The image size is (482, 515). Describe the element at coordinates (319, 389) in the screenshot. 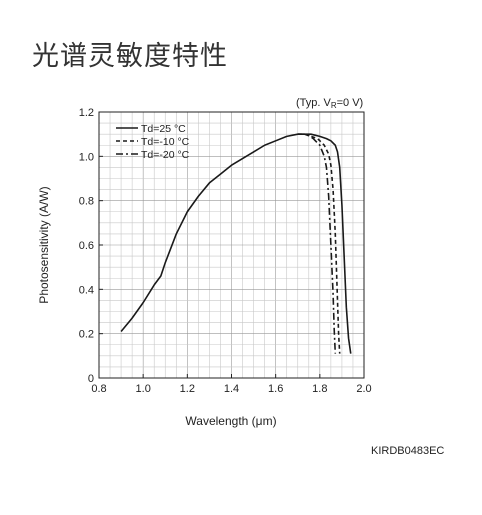

I see `x-tick-label: 1.8` at that location.